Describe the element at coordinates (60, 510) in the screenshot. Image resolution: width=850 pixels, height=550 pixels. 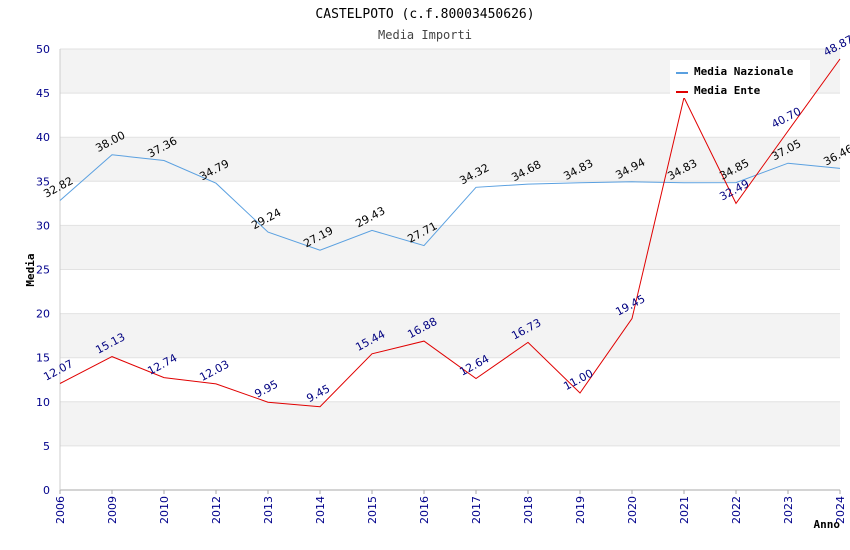
I see `x-tick-label: 2006` at that location.